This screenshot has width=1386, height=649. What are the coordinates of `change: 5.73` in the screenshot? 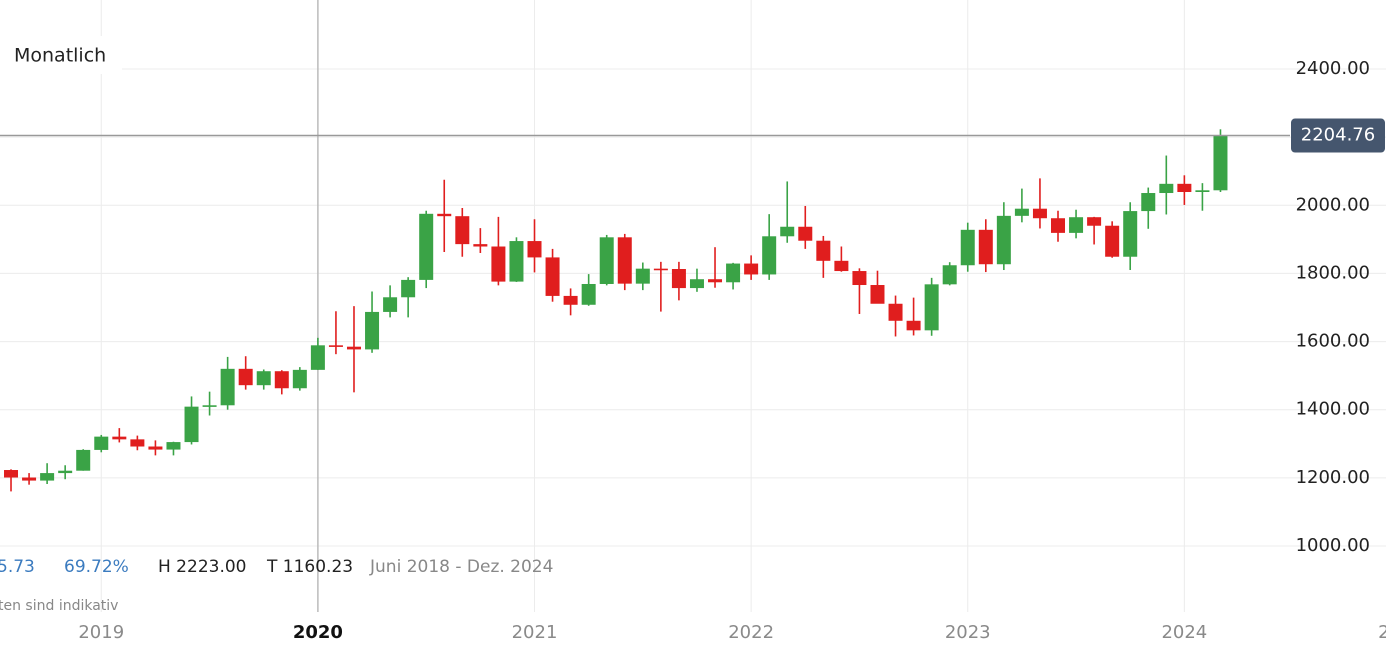 It's located at (17, 567).